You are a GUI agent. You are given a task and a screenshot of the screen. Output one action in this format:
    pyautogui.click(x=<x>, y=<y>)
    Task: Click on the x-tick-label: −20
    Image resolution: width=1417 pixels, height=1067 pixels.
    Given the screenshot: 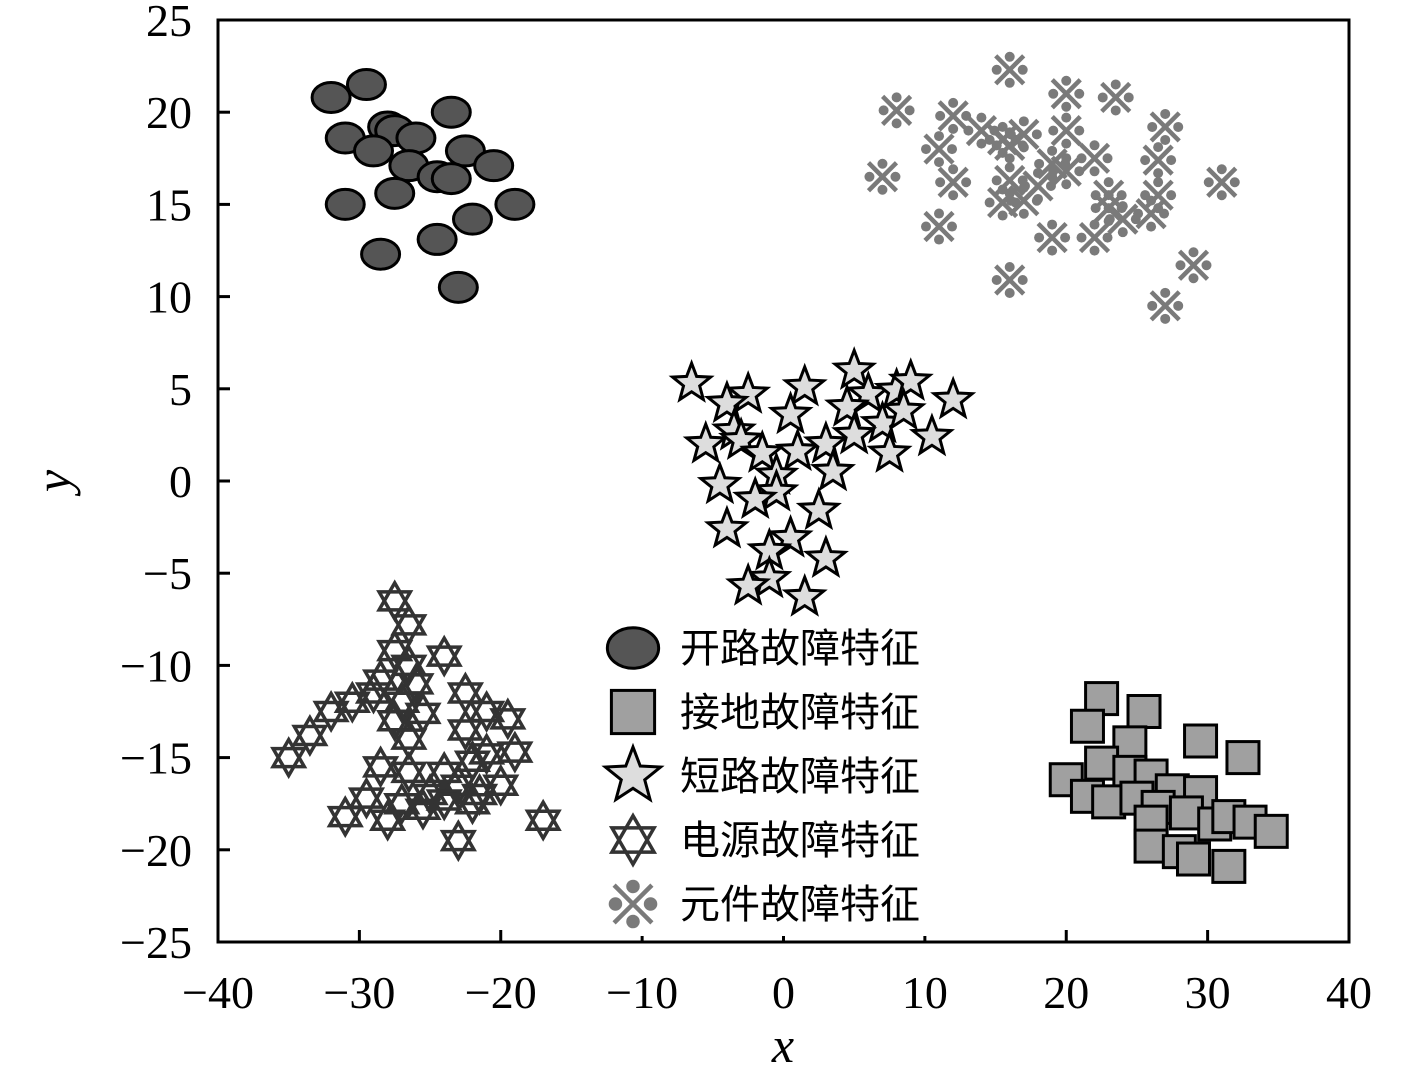 What is the action you would take?
    pyautogui.click(x=501, y=992)
    